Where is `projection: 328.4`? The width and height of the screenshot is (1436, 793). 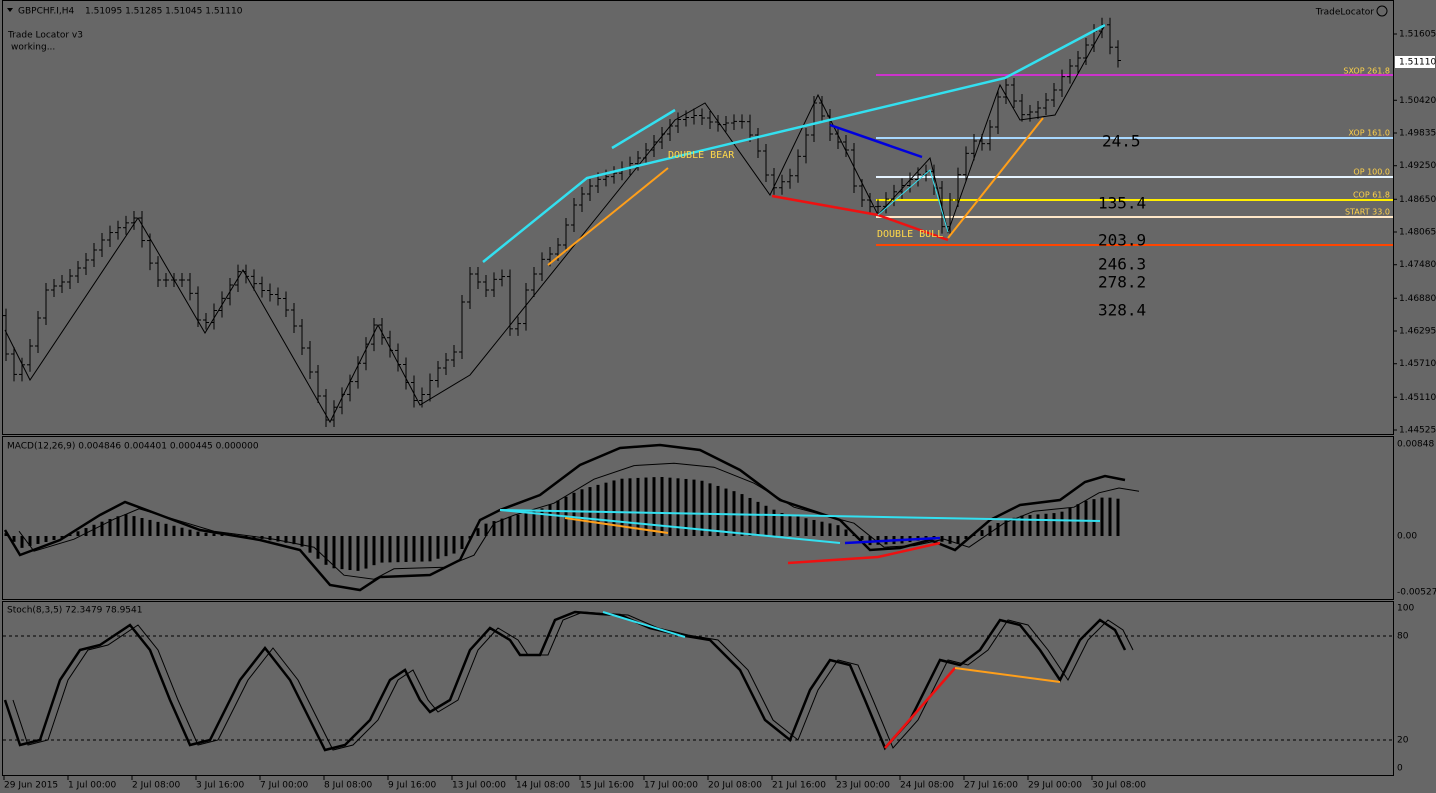 projection: 328.4 is located at coordinates (1122, 310).